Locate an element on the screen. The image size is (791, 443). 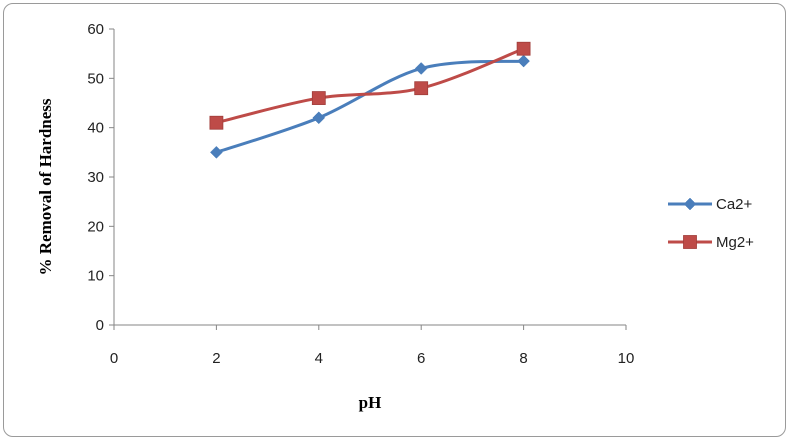
series-line-mg2 is located at coordinates (370, 86).